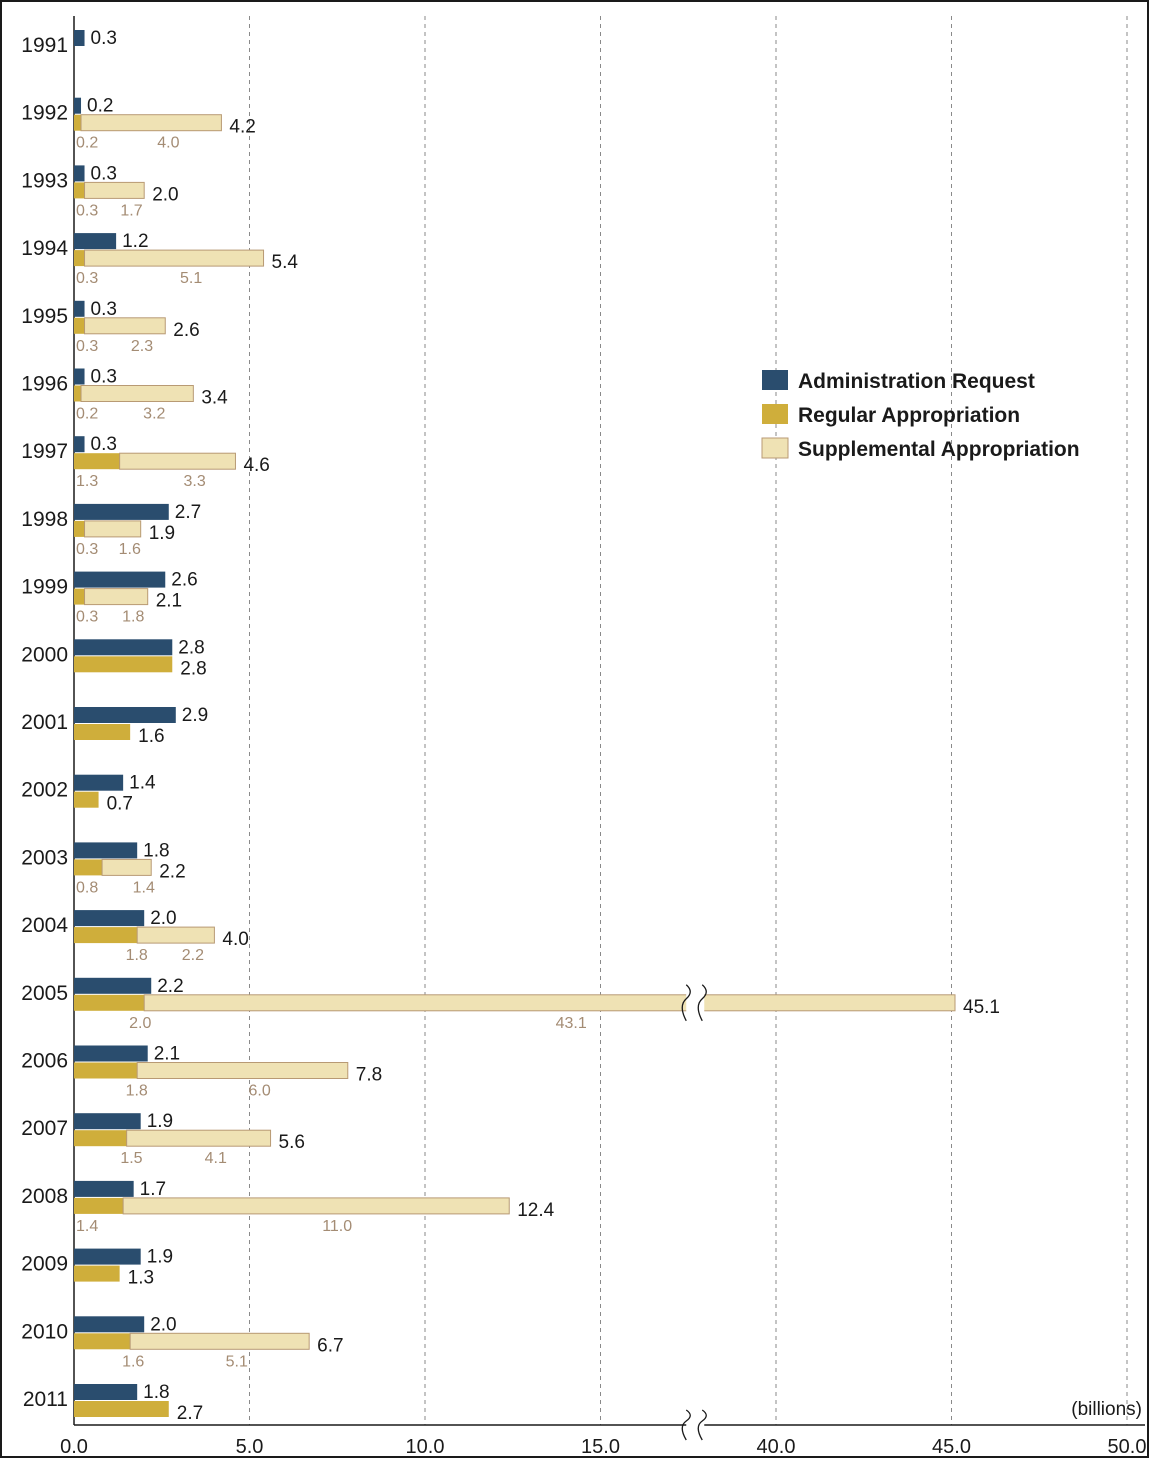  Describe the element at coordinates (74, 1447) in the screenshot. I see `x-tick-label: 0.0` at that location.